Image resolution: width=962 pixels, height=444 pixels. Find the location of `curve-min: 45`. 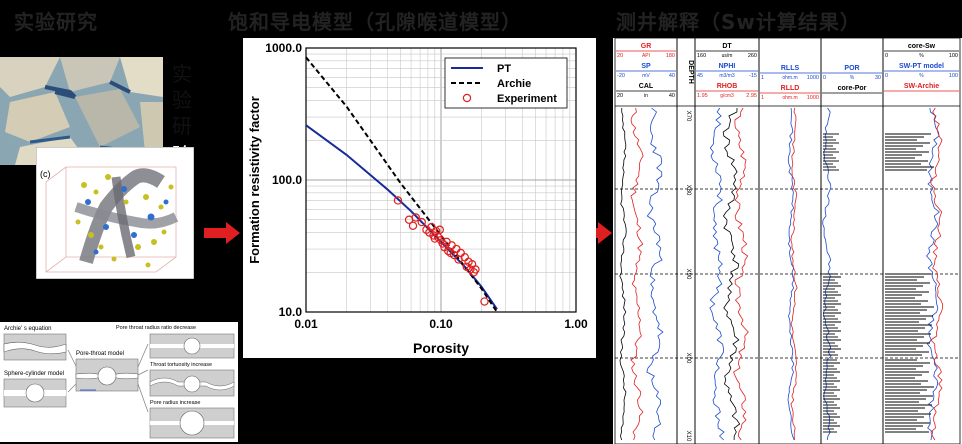

curve-min: 45 is located at coordinates (700, 76).